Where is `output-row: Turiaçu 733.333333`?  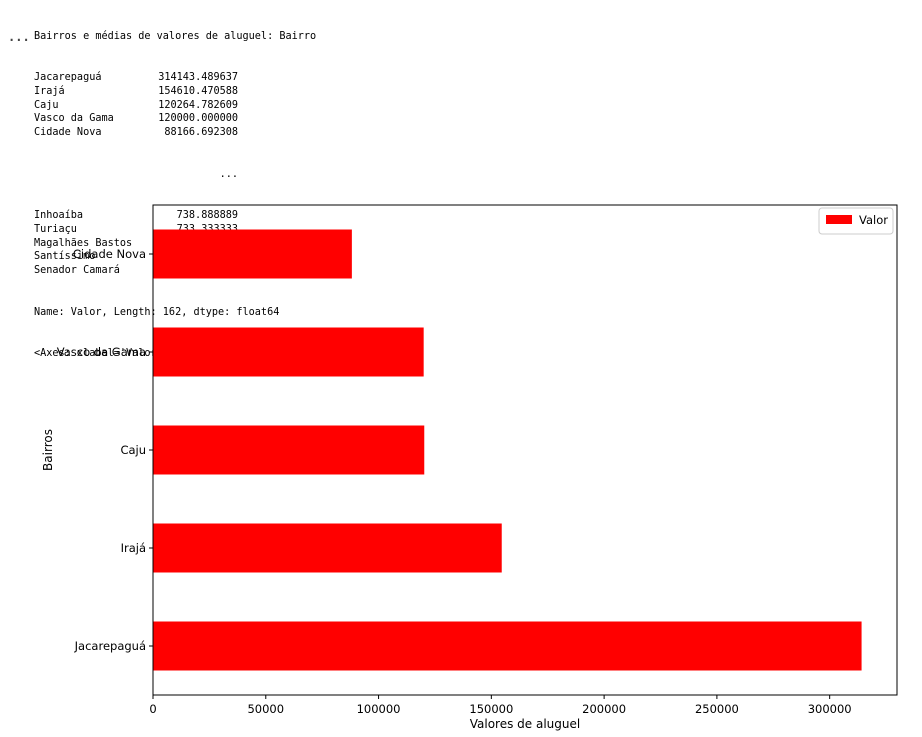 output-row: Turiaçu 733.333333 is located at coordinates (196, 230).